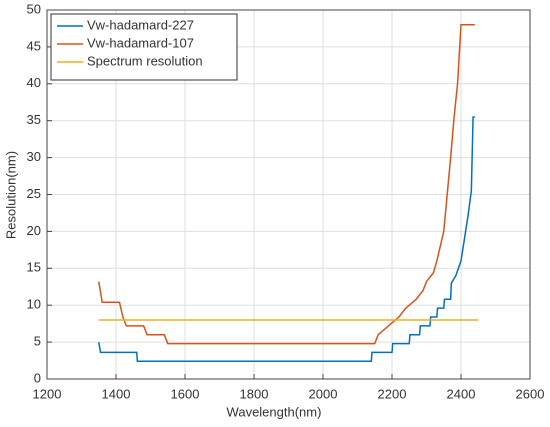 This screenshot has height=427, width=550. Describe the element at coordinates (116, 393) in the screenshot. I see `x-tick-label: 1400` at that location.